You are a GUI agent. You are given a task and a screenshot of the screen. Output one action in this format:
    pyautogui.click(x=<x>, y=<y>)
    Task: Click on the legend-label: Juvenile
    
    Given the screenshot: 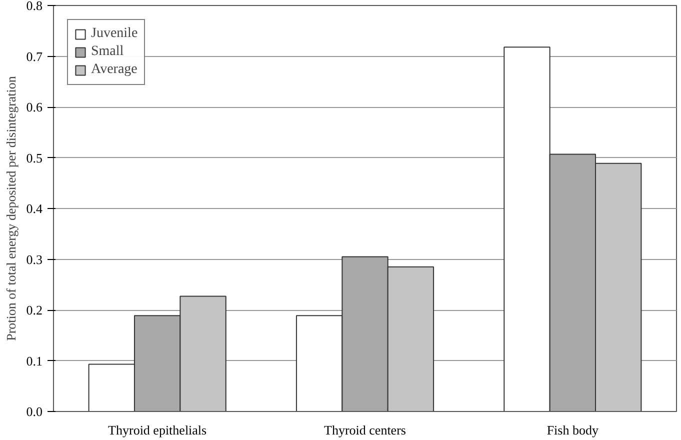 What is the action you would take?
    pyautogui.click(x=114, y=34)
    